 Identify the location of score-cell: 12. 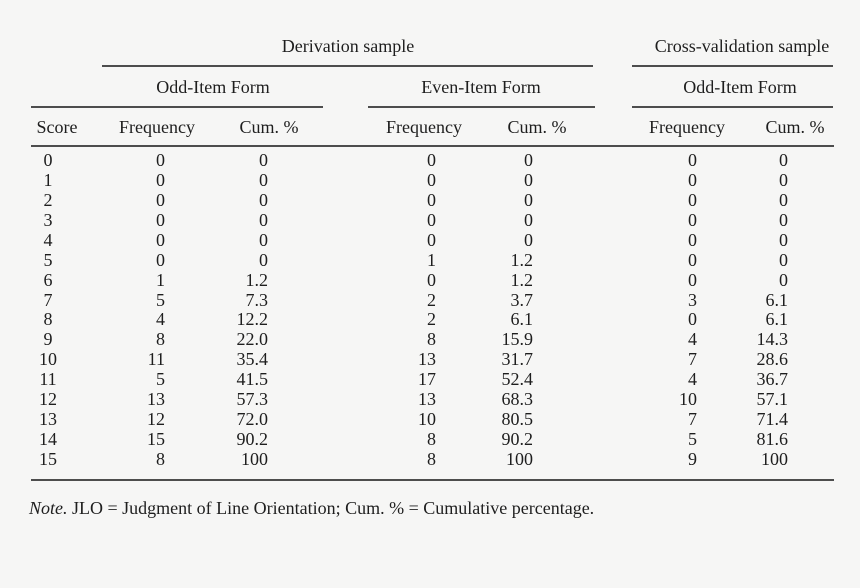
(48, 399).